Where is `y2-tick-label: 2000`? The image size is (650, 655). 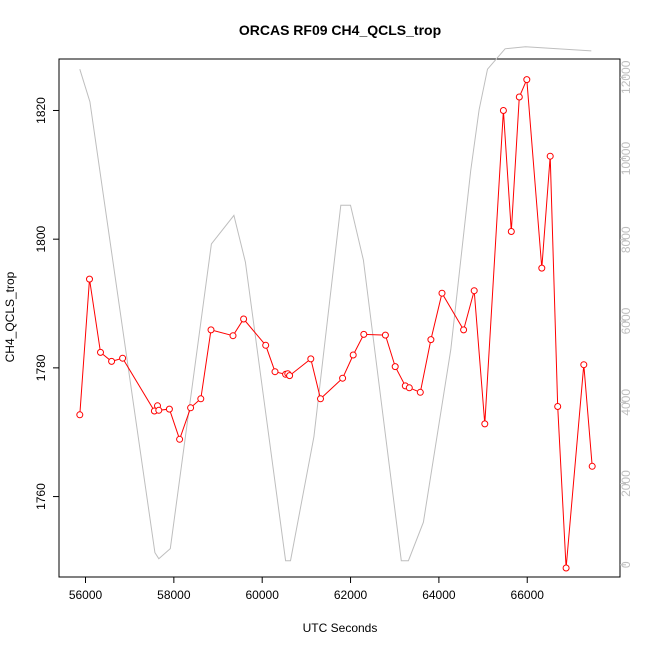
y2-tick-label: 2000 is located at coordinates (626, 483).